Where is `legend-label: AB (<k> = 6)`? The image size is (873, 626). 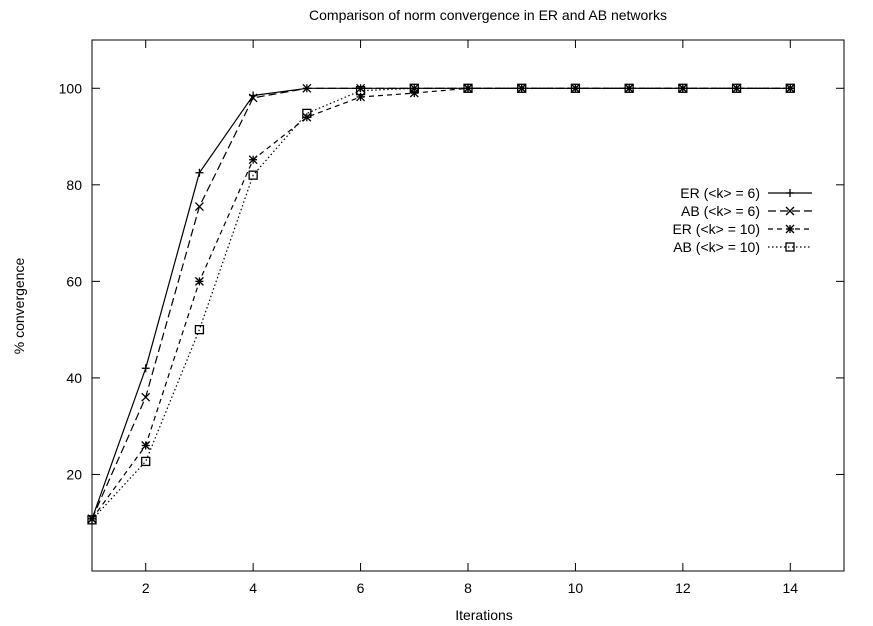
legend-label: AB (<k> = 6) is located at coordinates (720, 211).